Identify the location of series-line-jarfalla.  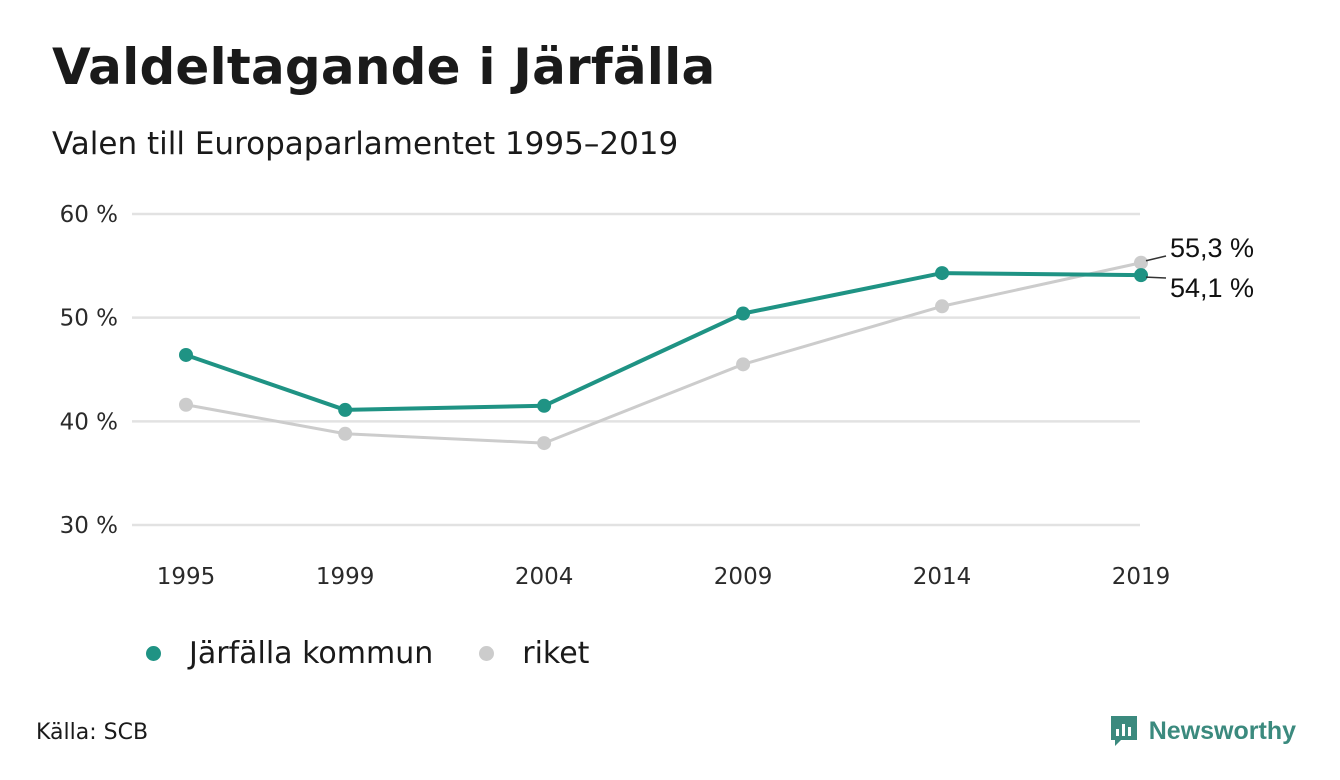
(663, 341).